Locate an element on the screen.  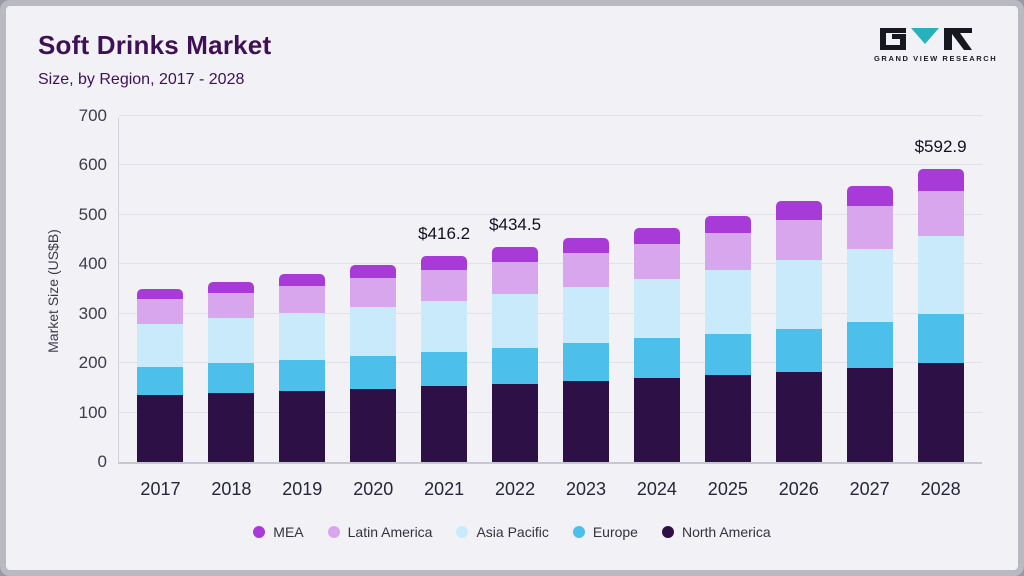
bar-2027 is located at coordinates (869, 324).